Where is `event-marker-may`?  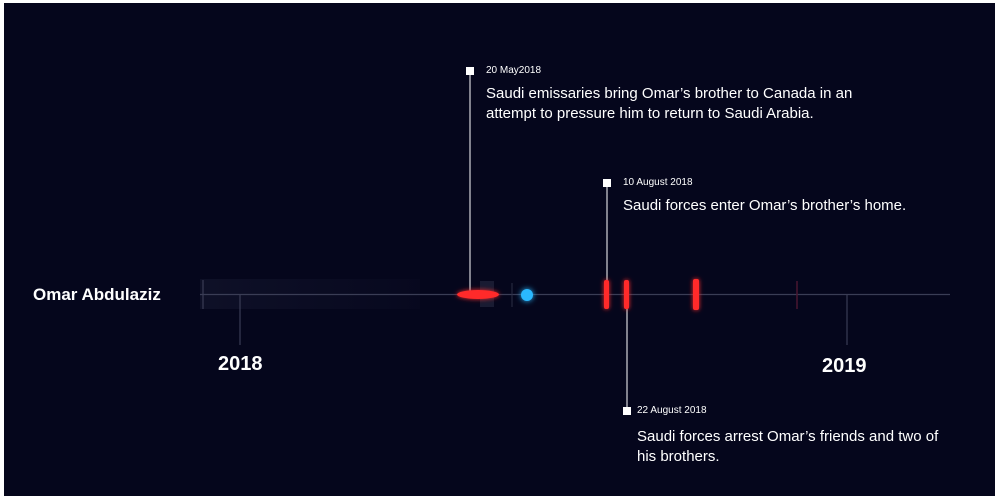 event-marker-may is located at coordinates (478, 294).